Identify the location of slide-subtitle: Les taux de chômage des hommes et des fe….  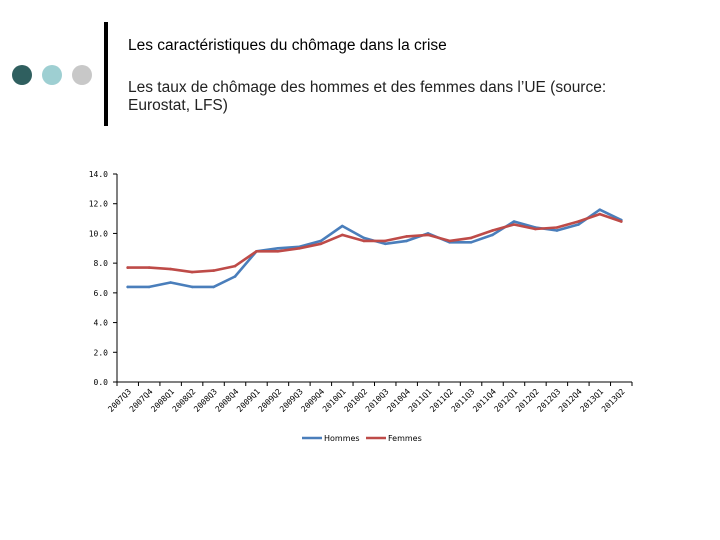
(367, 96).